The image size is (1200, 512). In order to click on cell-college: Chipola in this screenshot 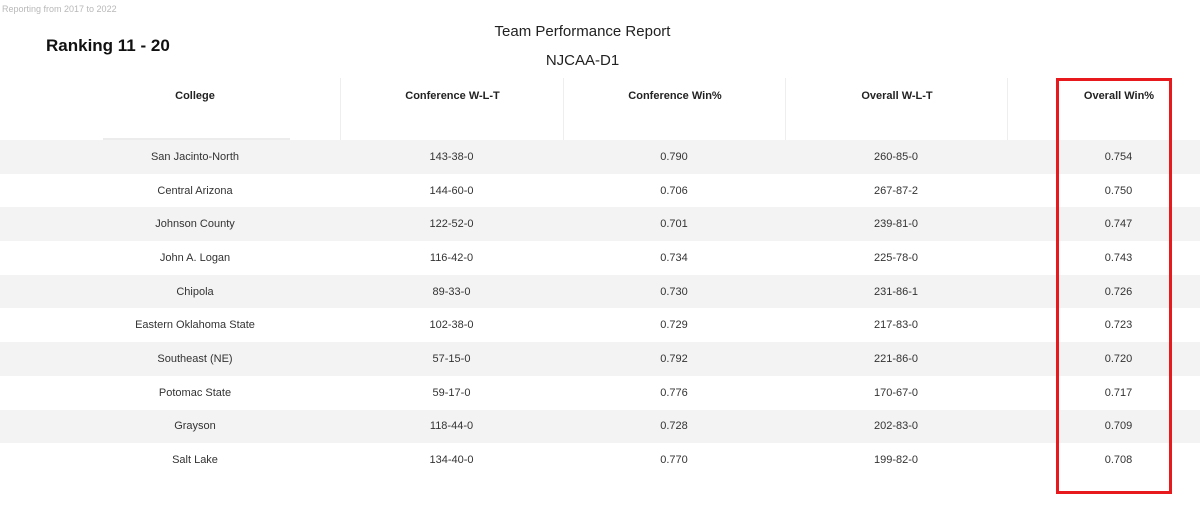, I will do `click(195, 291)`.